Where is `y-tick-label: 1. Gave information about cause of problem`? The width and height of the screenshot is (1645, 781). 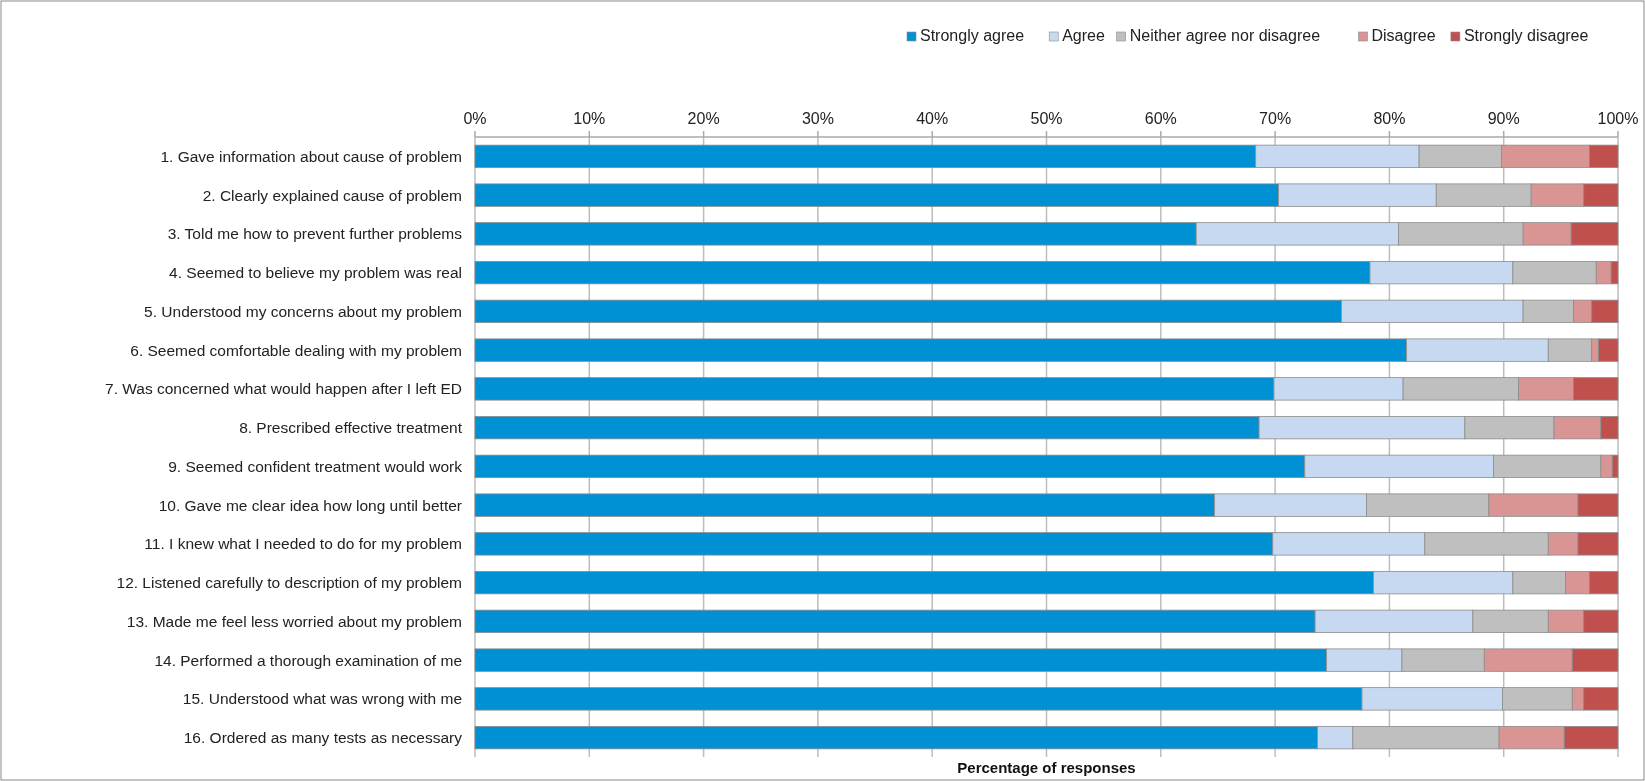 y-tick-label: 1. Gave information about cause of problem is located at coordinates (311, 156).